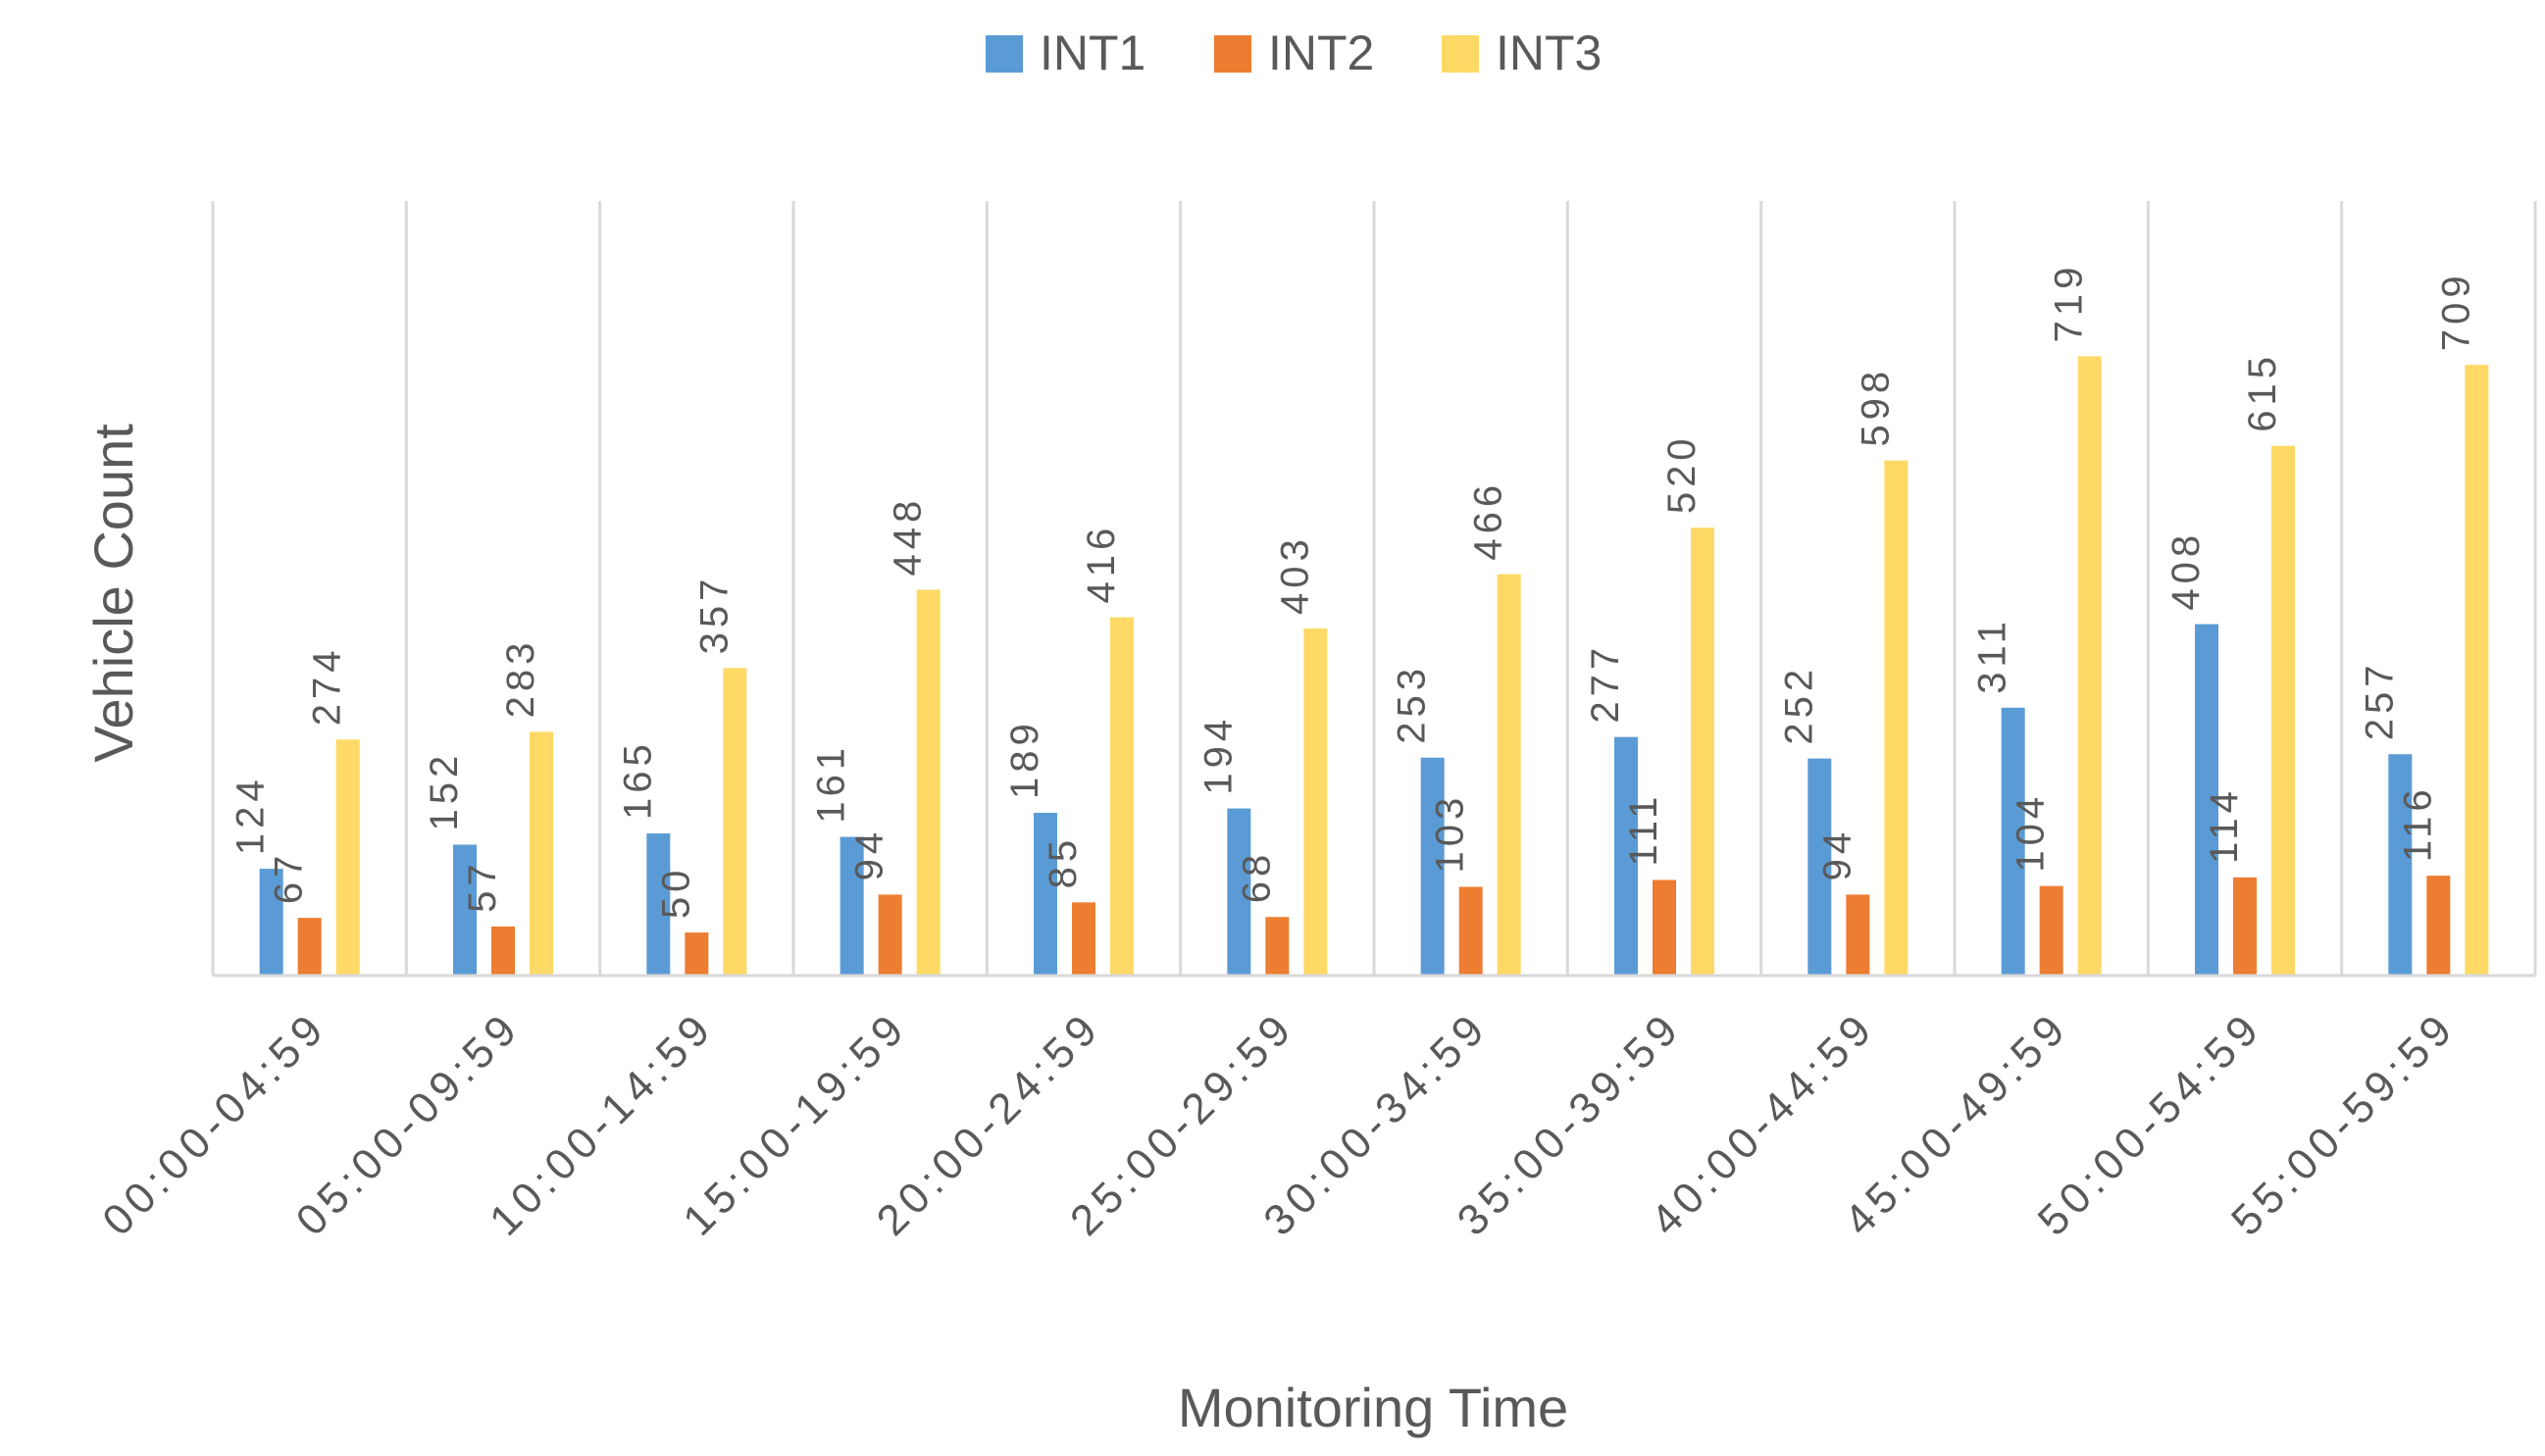 This screenshot has width=2545, height=1456. Describe the element at coordinates (1682, 473) in the screenshot. I see `data-label-int3-7: 520` at that location.